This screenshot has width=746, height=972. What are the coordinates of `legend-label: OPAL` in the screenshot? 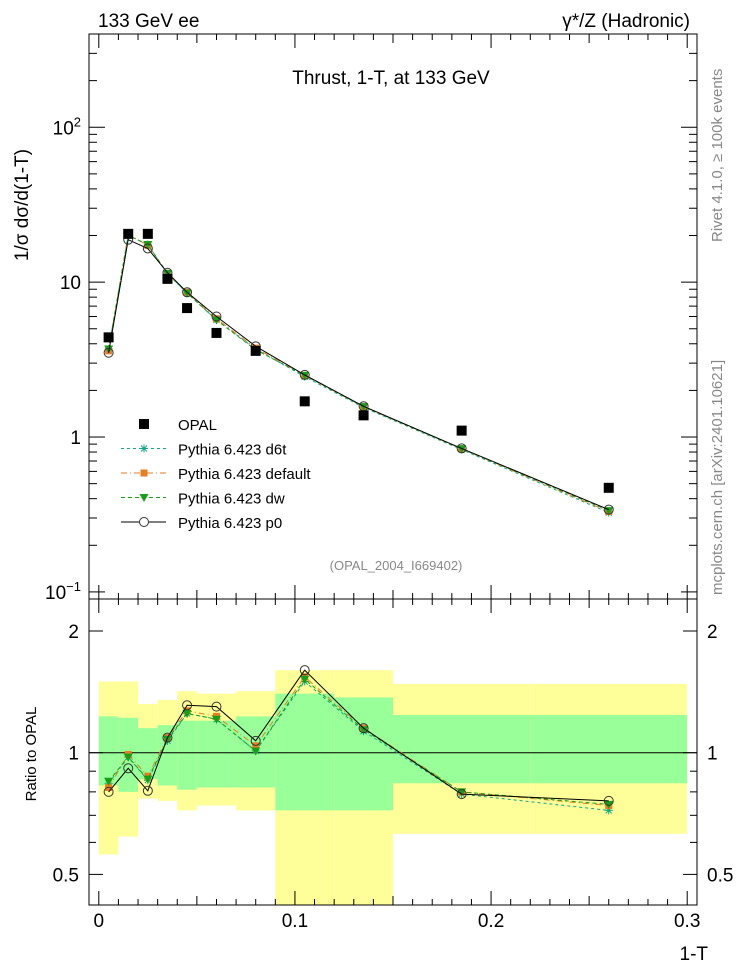 It's located at (197, 425).